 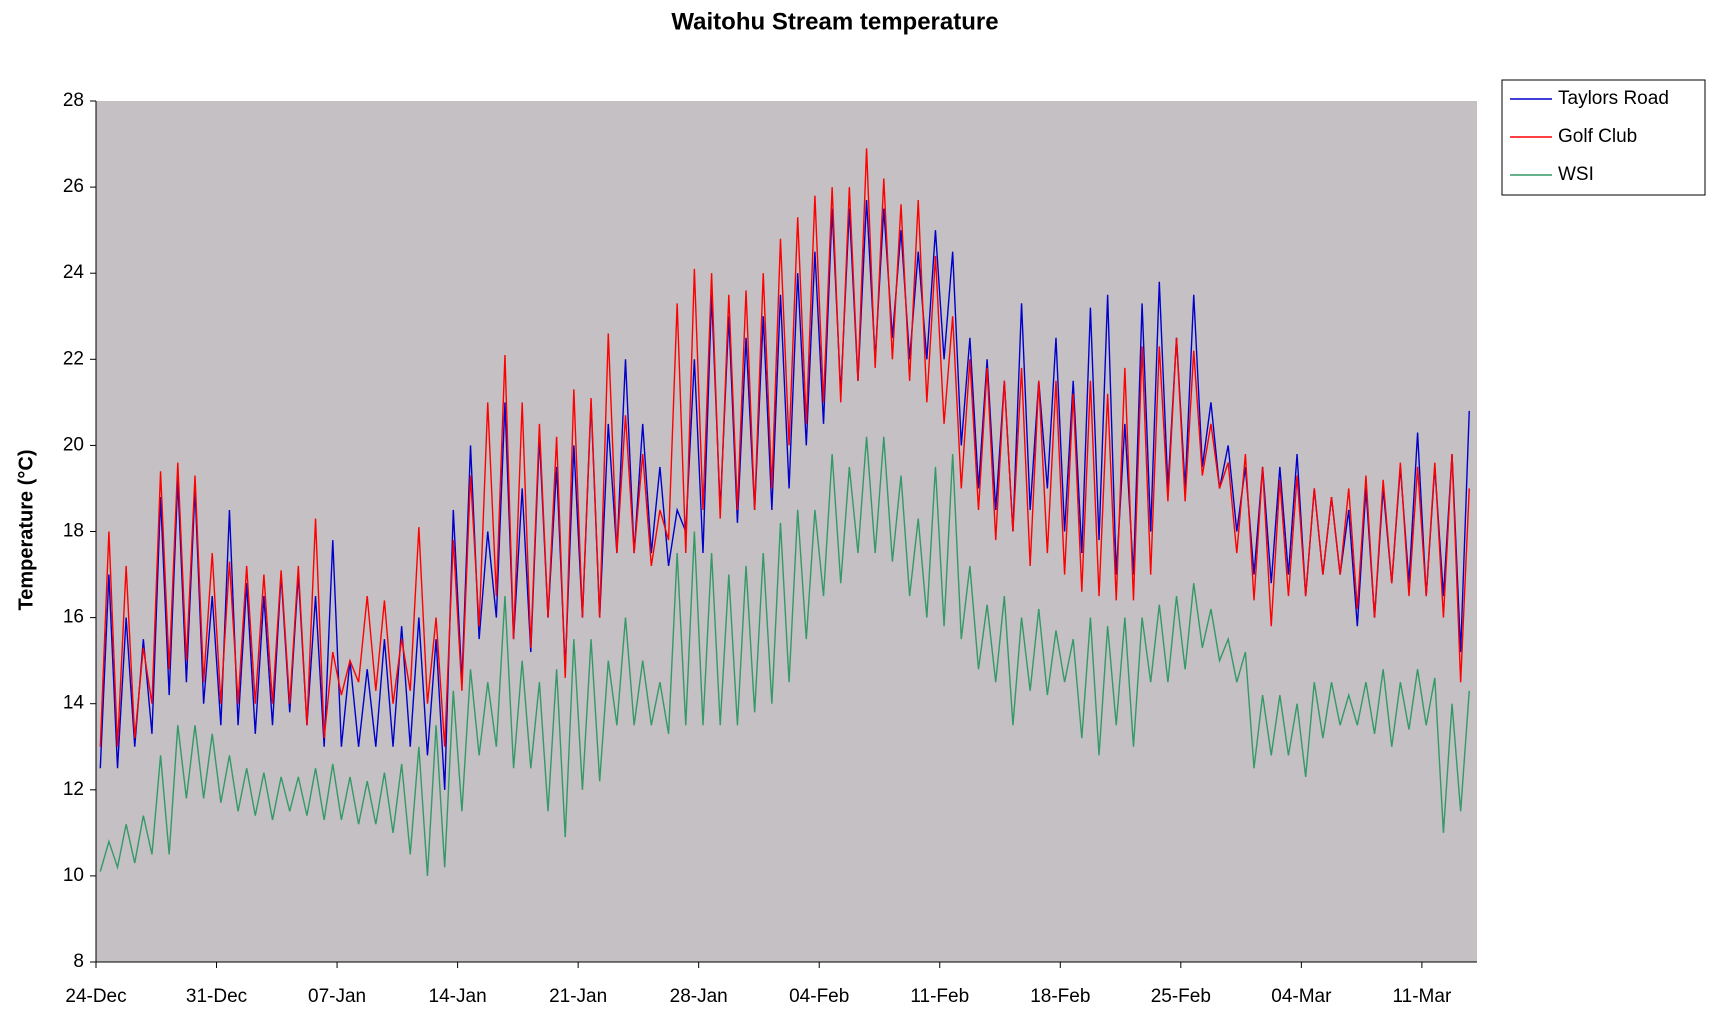 I want to click on y-tick-label: 18, so click(x=73, y=531).